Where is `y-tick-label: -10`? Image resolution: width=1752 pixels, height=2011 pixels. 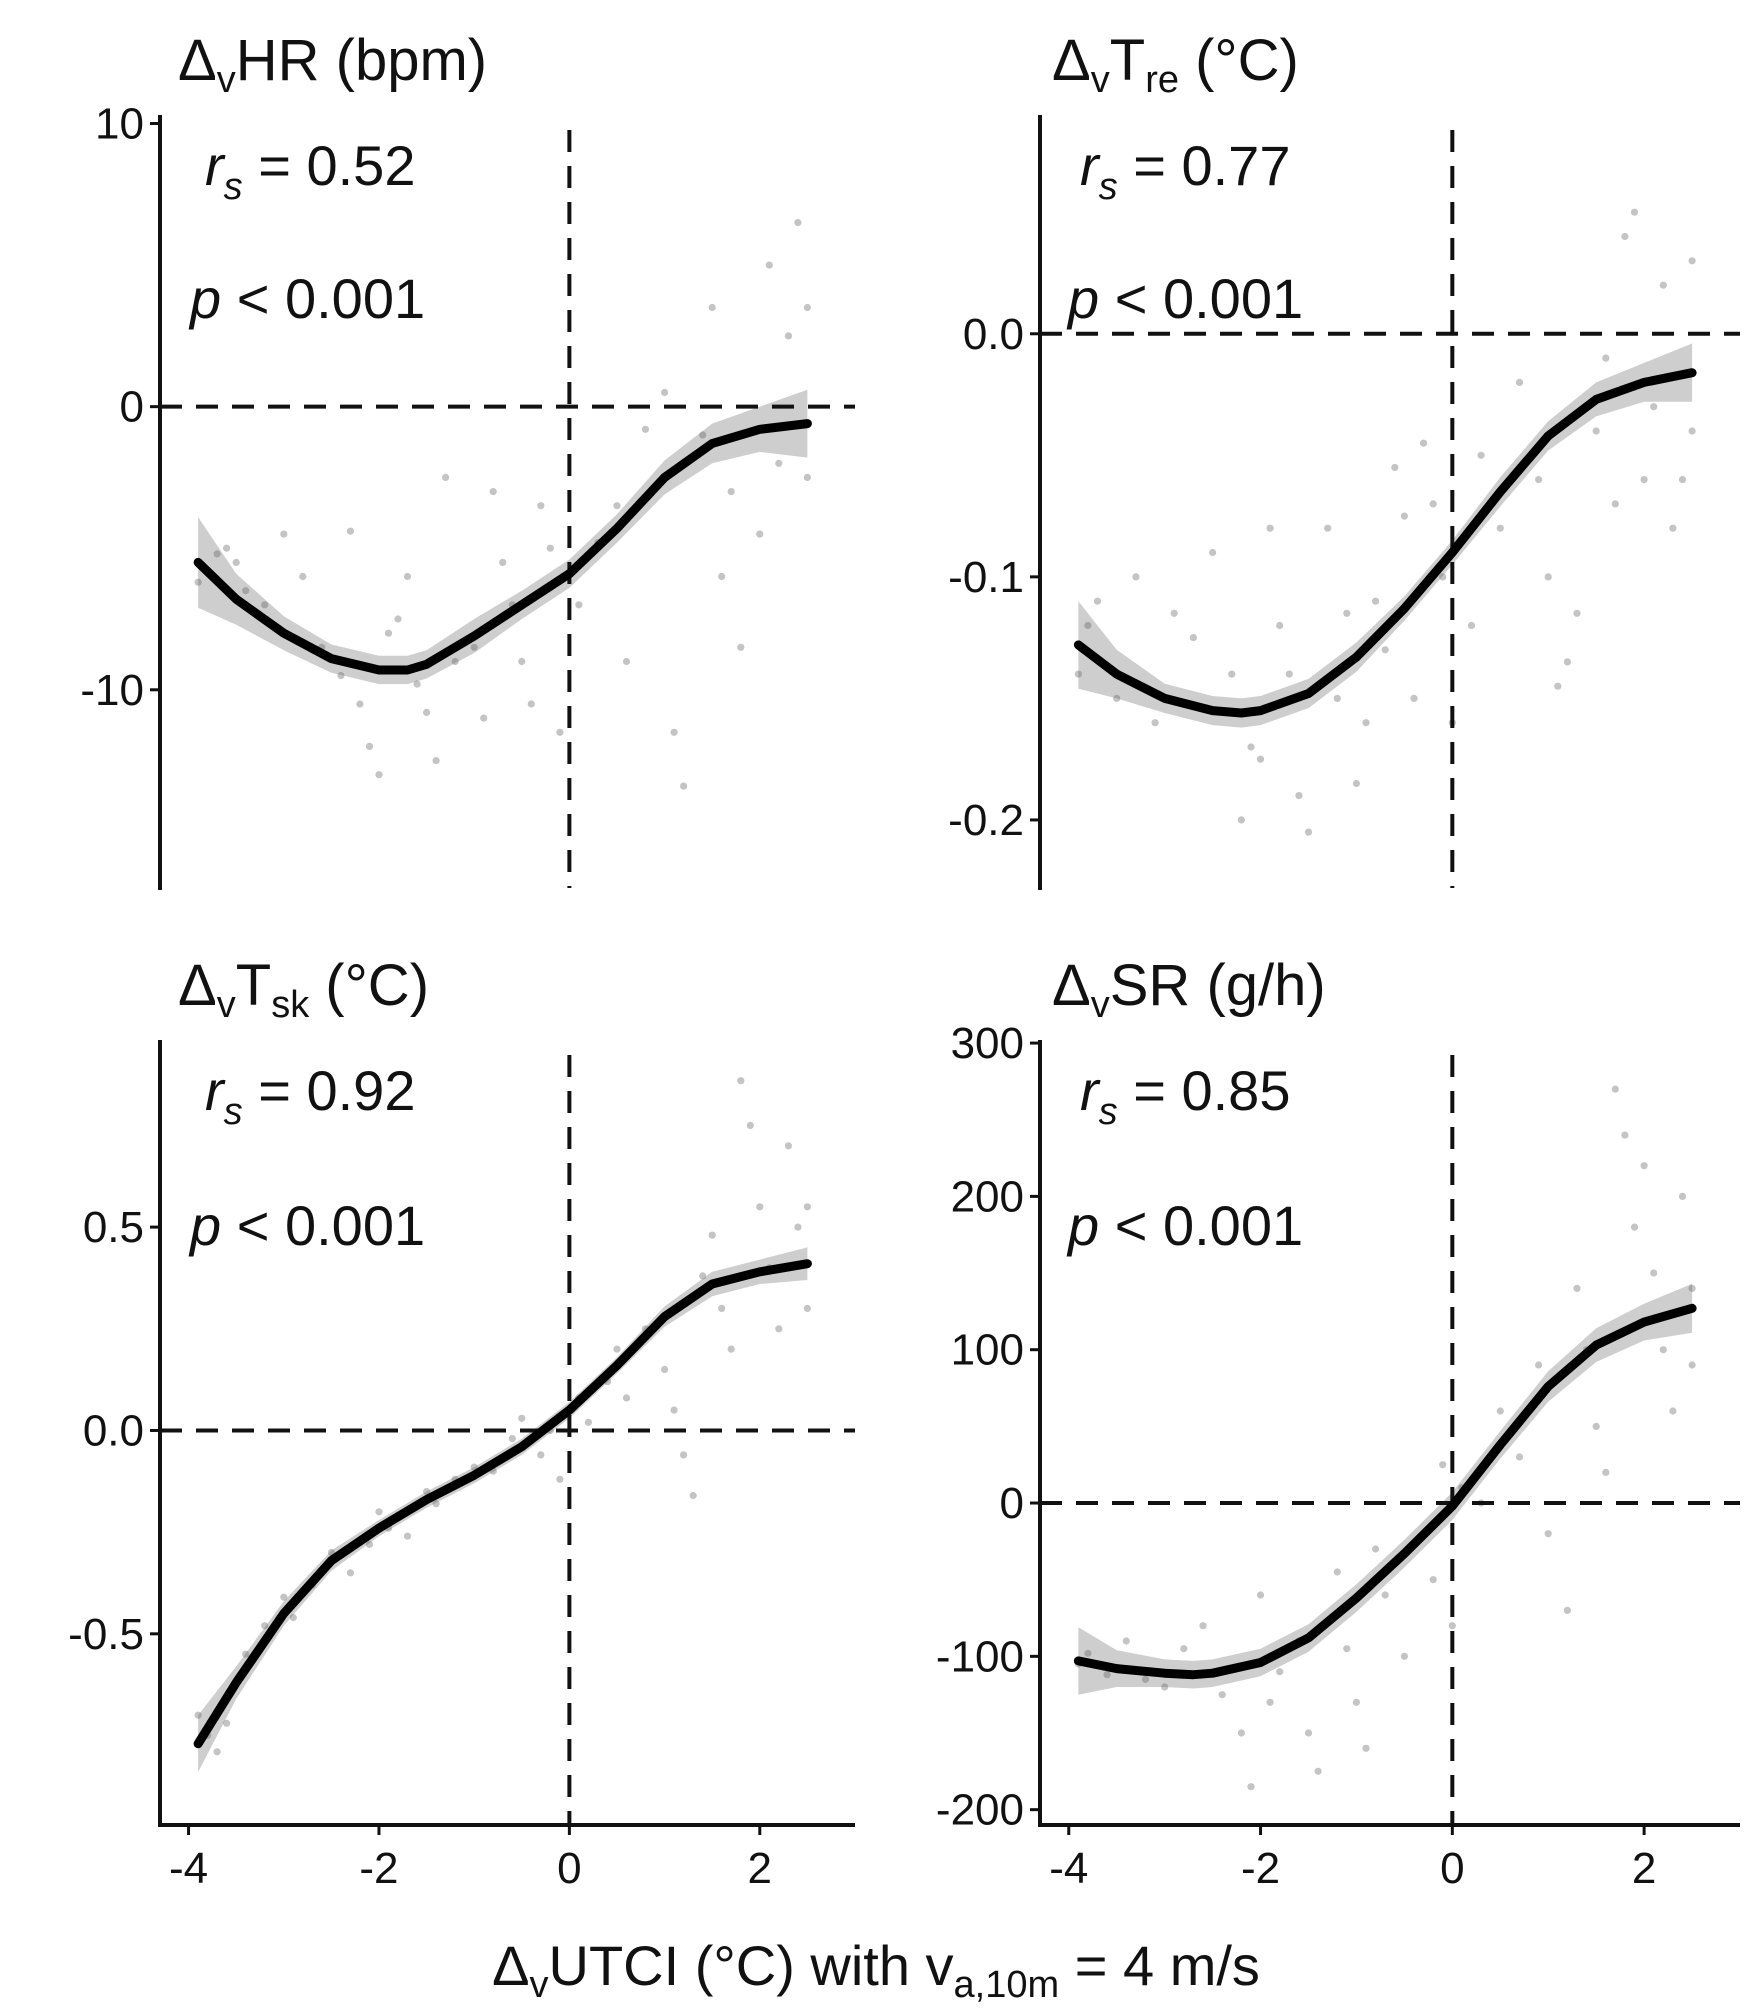
y-tick-label: -10 is located at coordinates (112, 690).